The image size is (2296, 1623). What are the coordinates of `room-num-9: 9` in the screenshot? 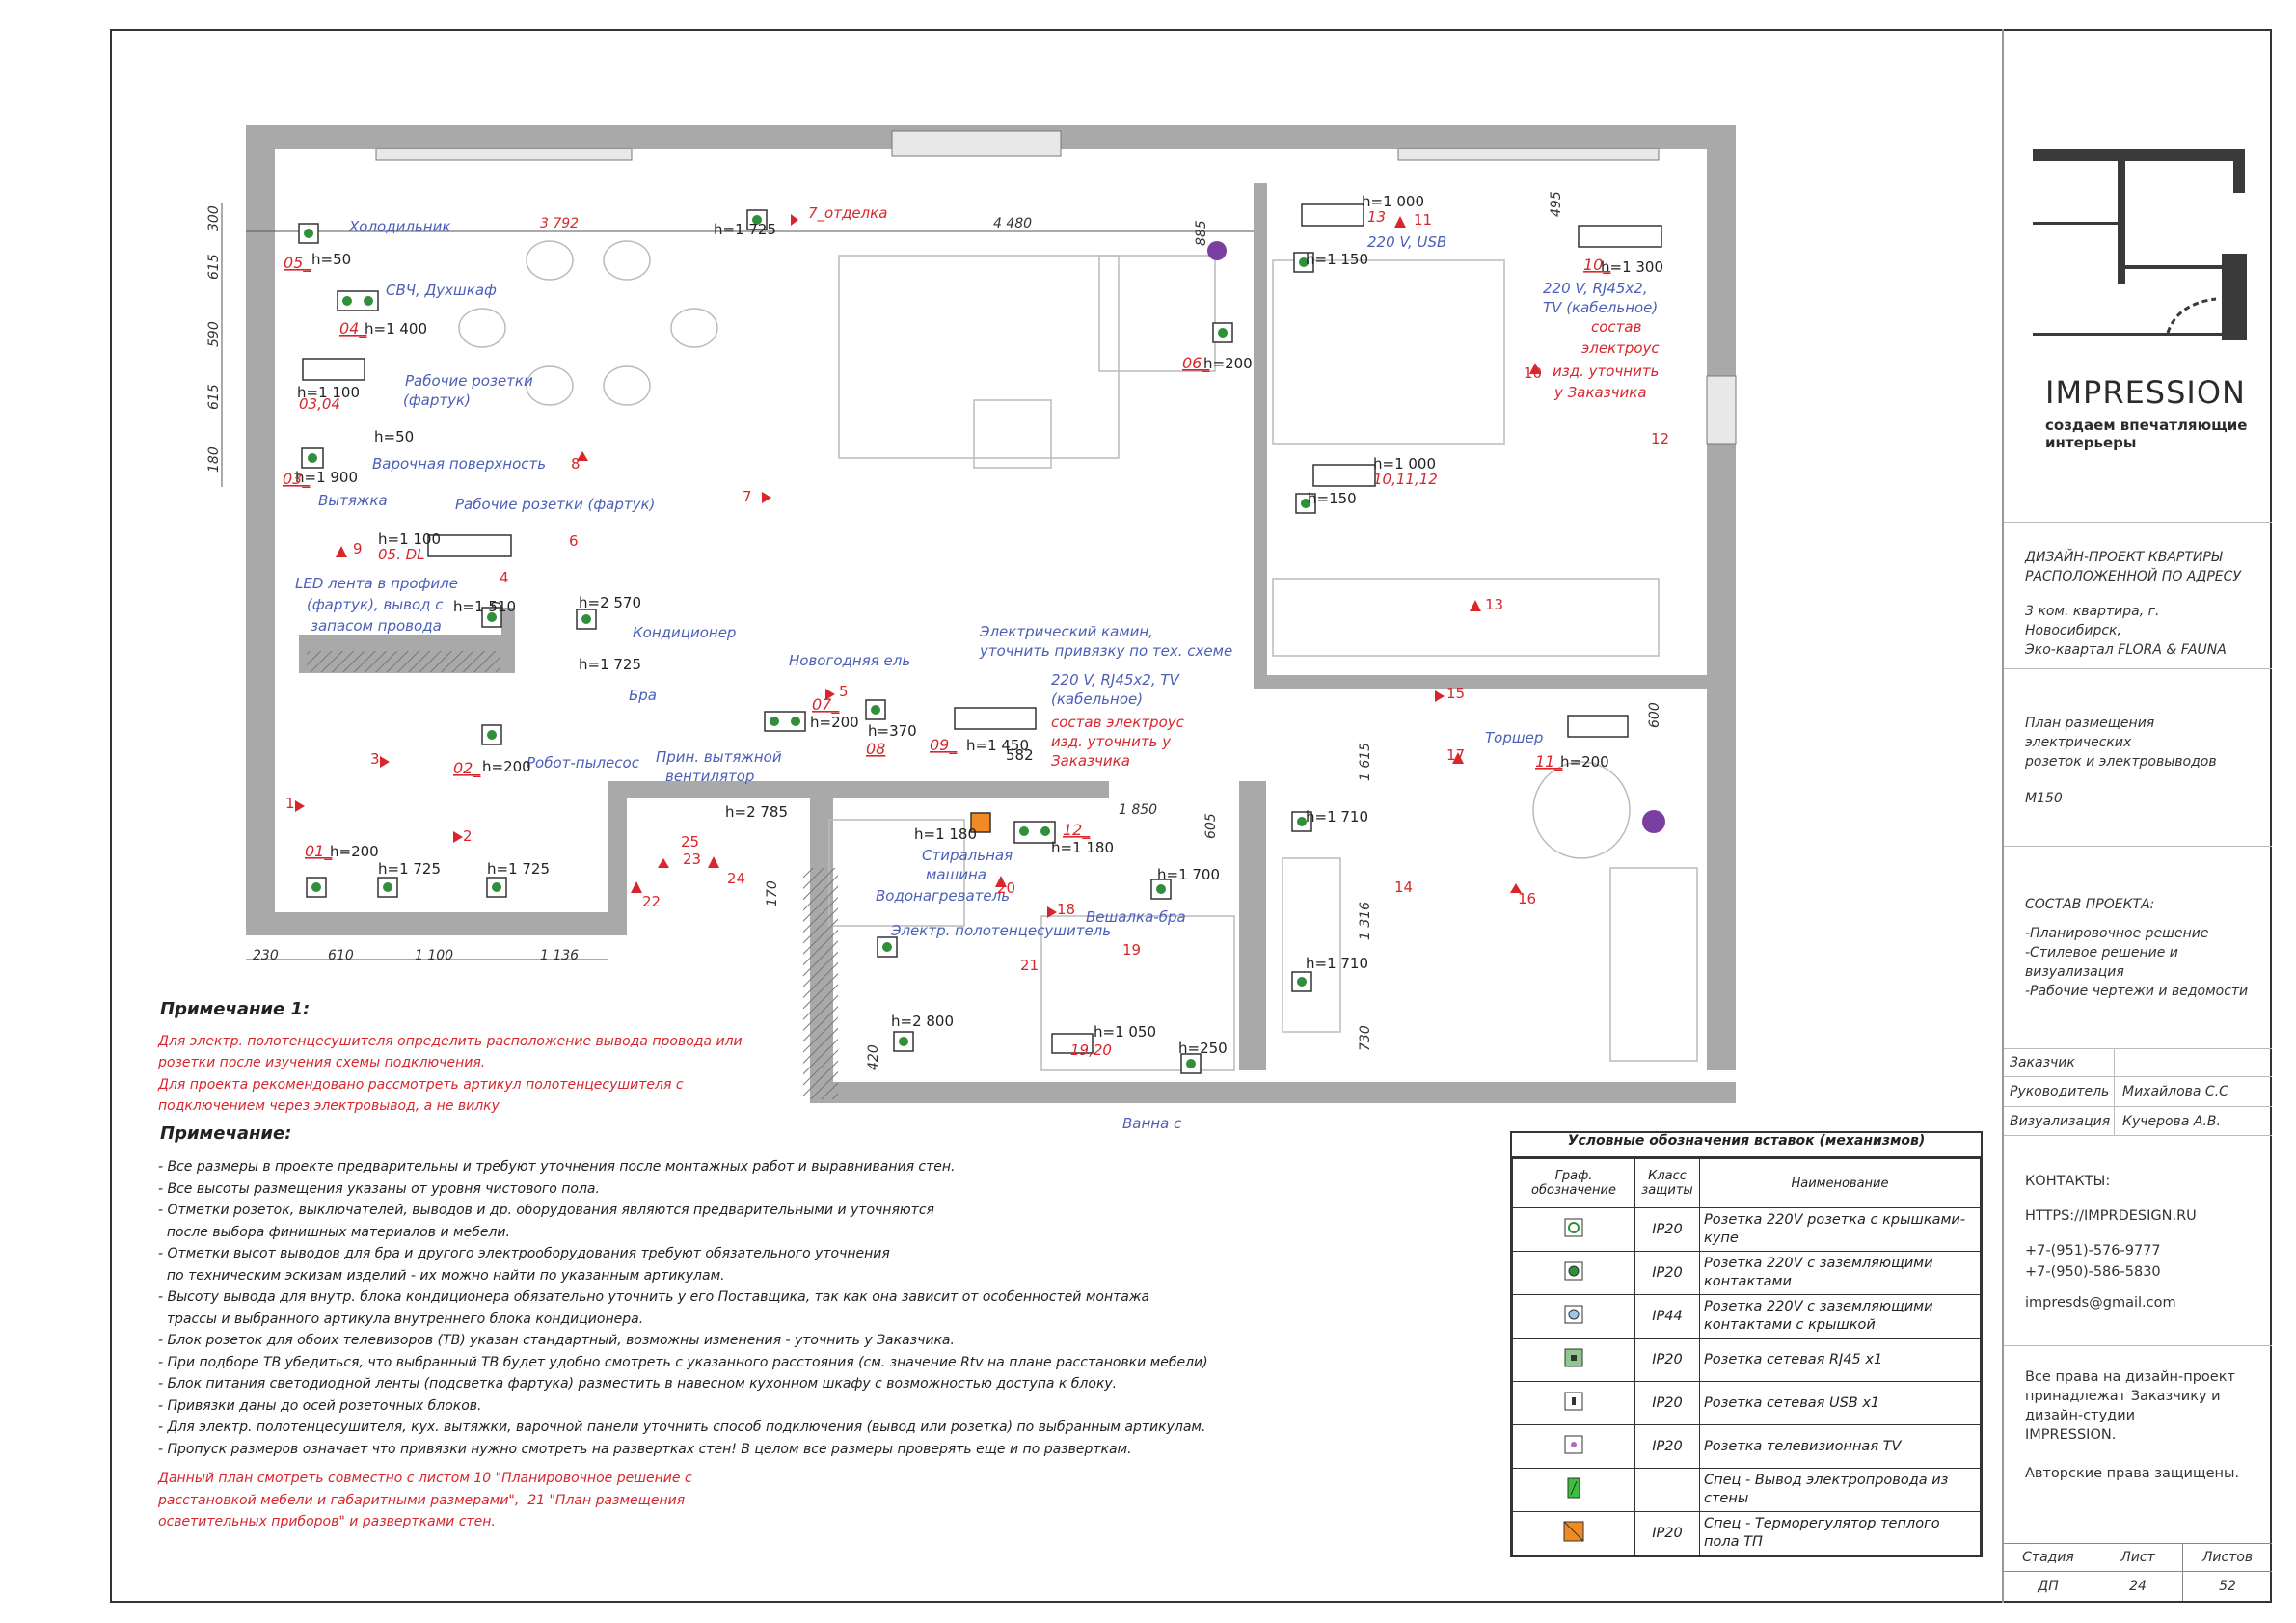 It's located at (358, 548).